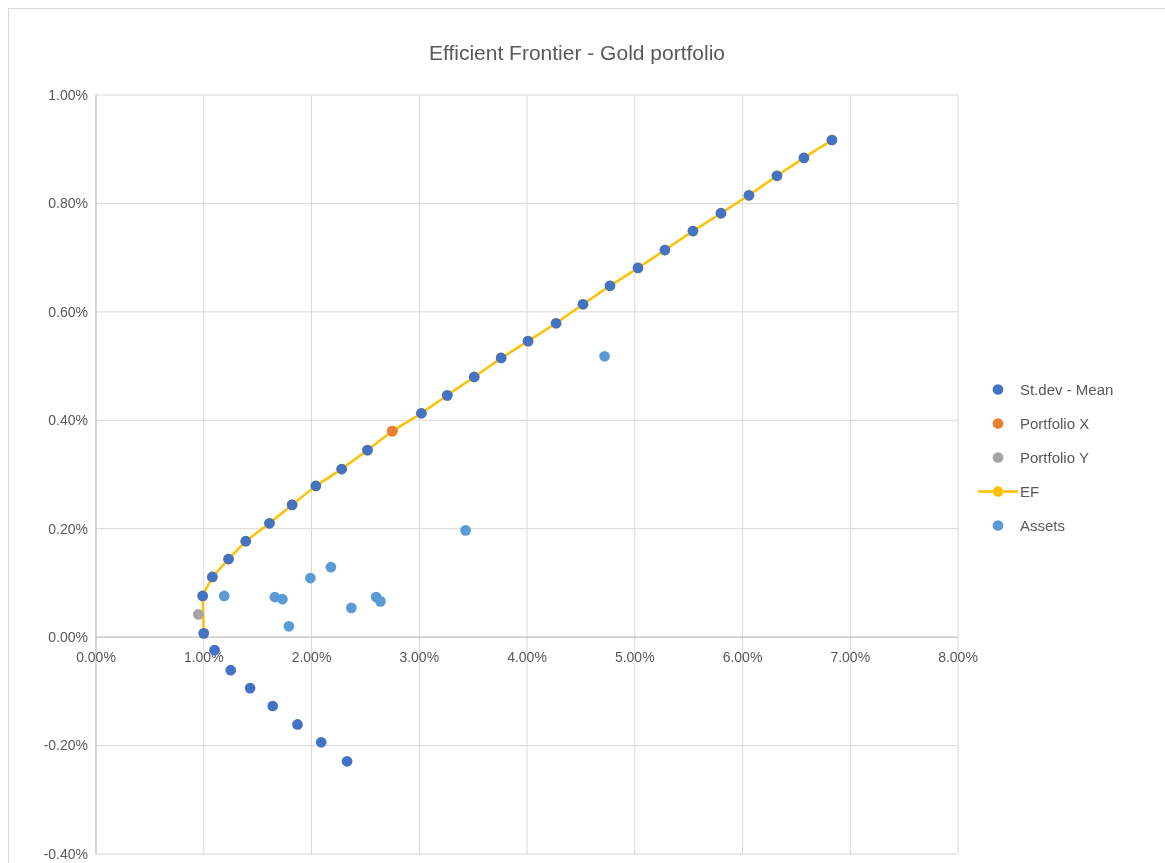 The width and height of the screenshot is (1165, 863). I want to click on x-tick-label: 0.00%, so click(96, 657).